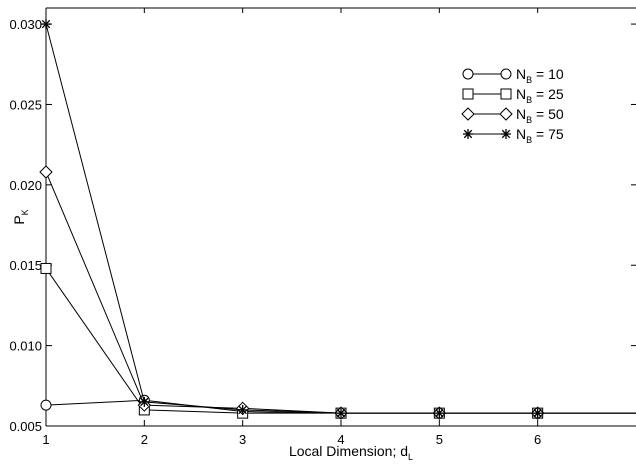  Describe the element at coordinates (410, 457) in the screenshot. I see `x-axis-title-subscript: L` at that location.